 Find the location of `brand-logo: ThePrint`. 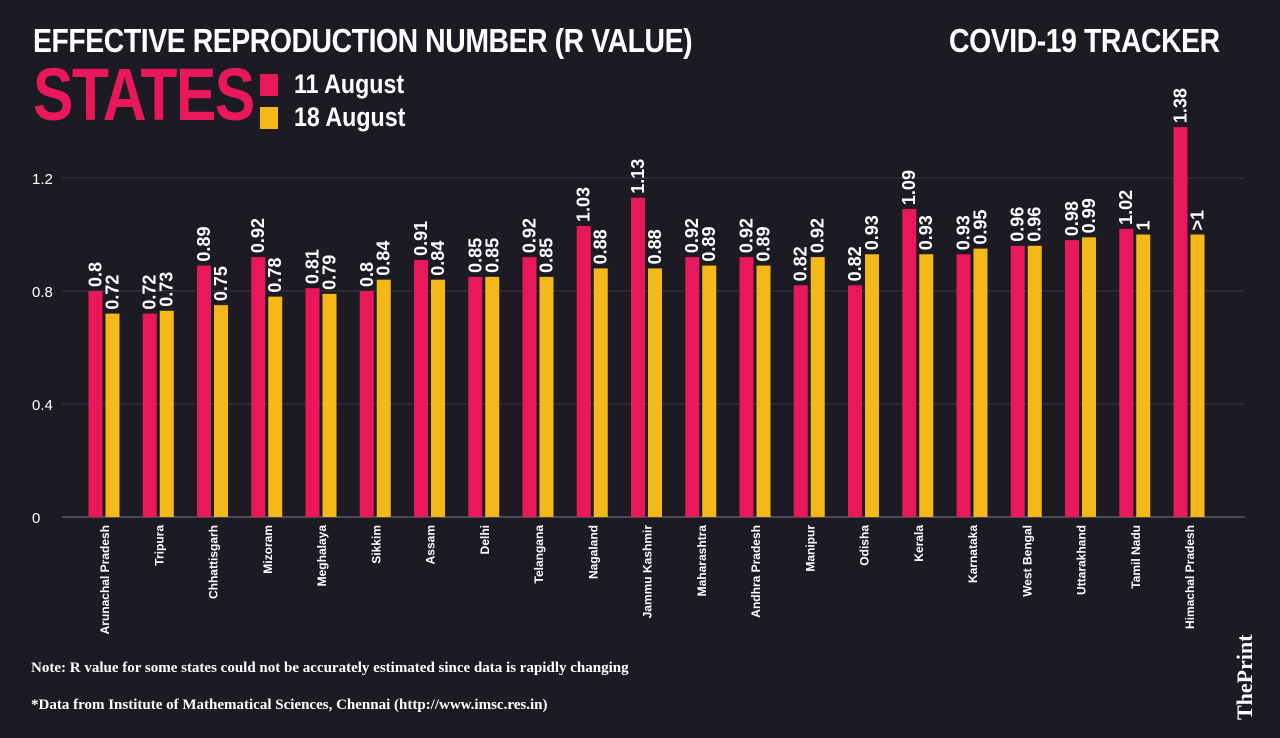

brand-logo: ThePrint is located at coordinates (1244, 677).